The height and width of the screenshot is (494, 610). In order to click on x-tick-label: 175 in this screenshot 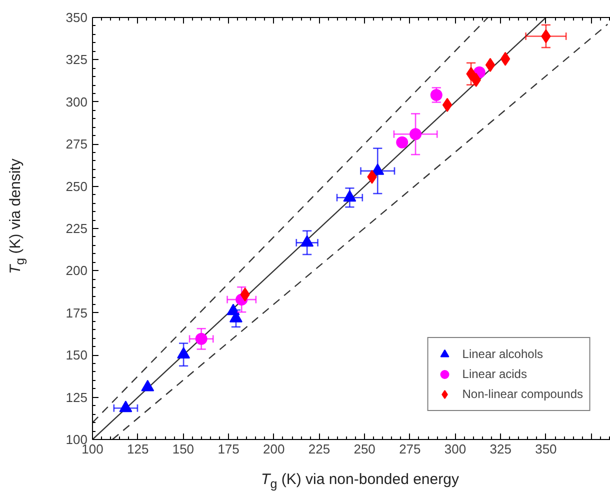, I will do `click(229, 449)`.